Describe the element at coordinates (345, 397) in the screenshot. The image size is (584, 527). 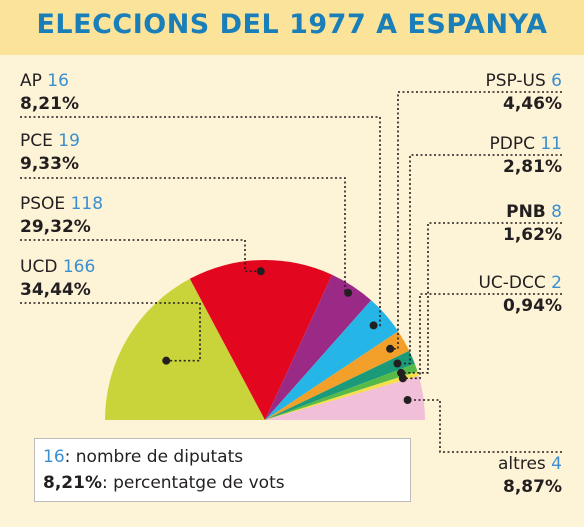
I see `slice-altres` at that location.